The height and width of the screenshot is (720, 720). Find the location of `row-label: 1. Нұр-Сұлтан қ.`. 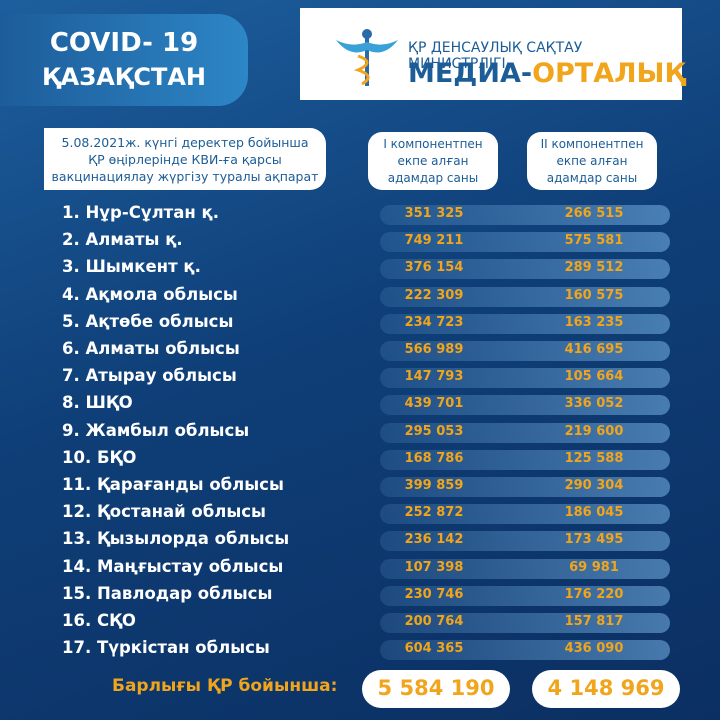

row-label: 1. Нұр-Сұлтан қ. is located at coordinates (140, 212).